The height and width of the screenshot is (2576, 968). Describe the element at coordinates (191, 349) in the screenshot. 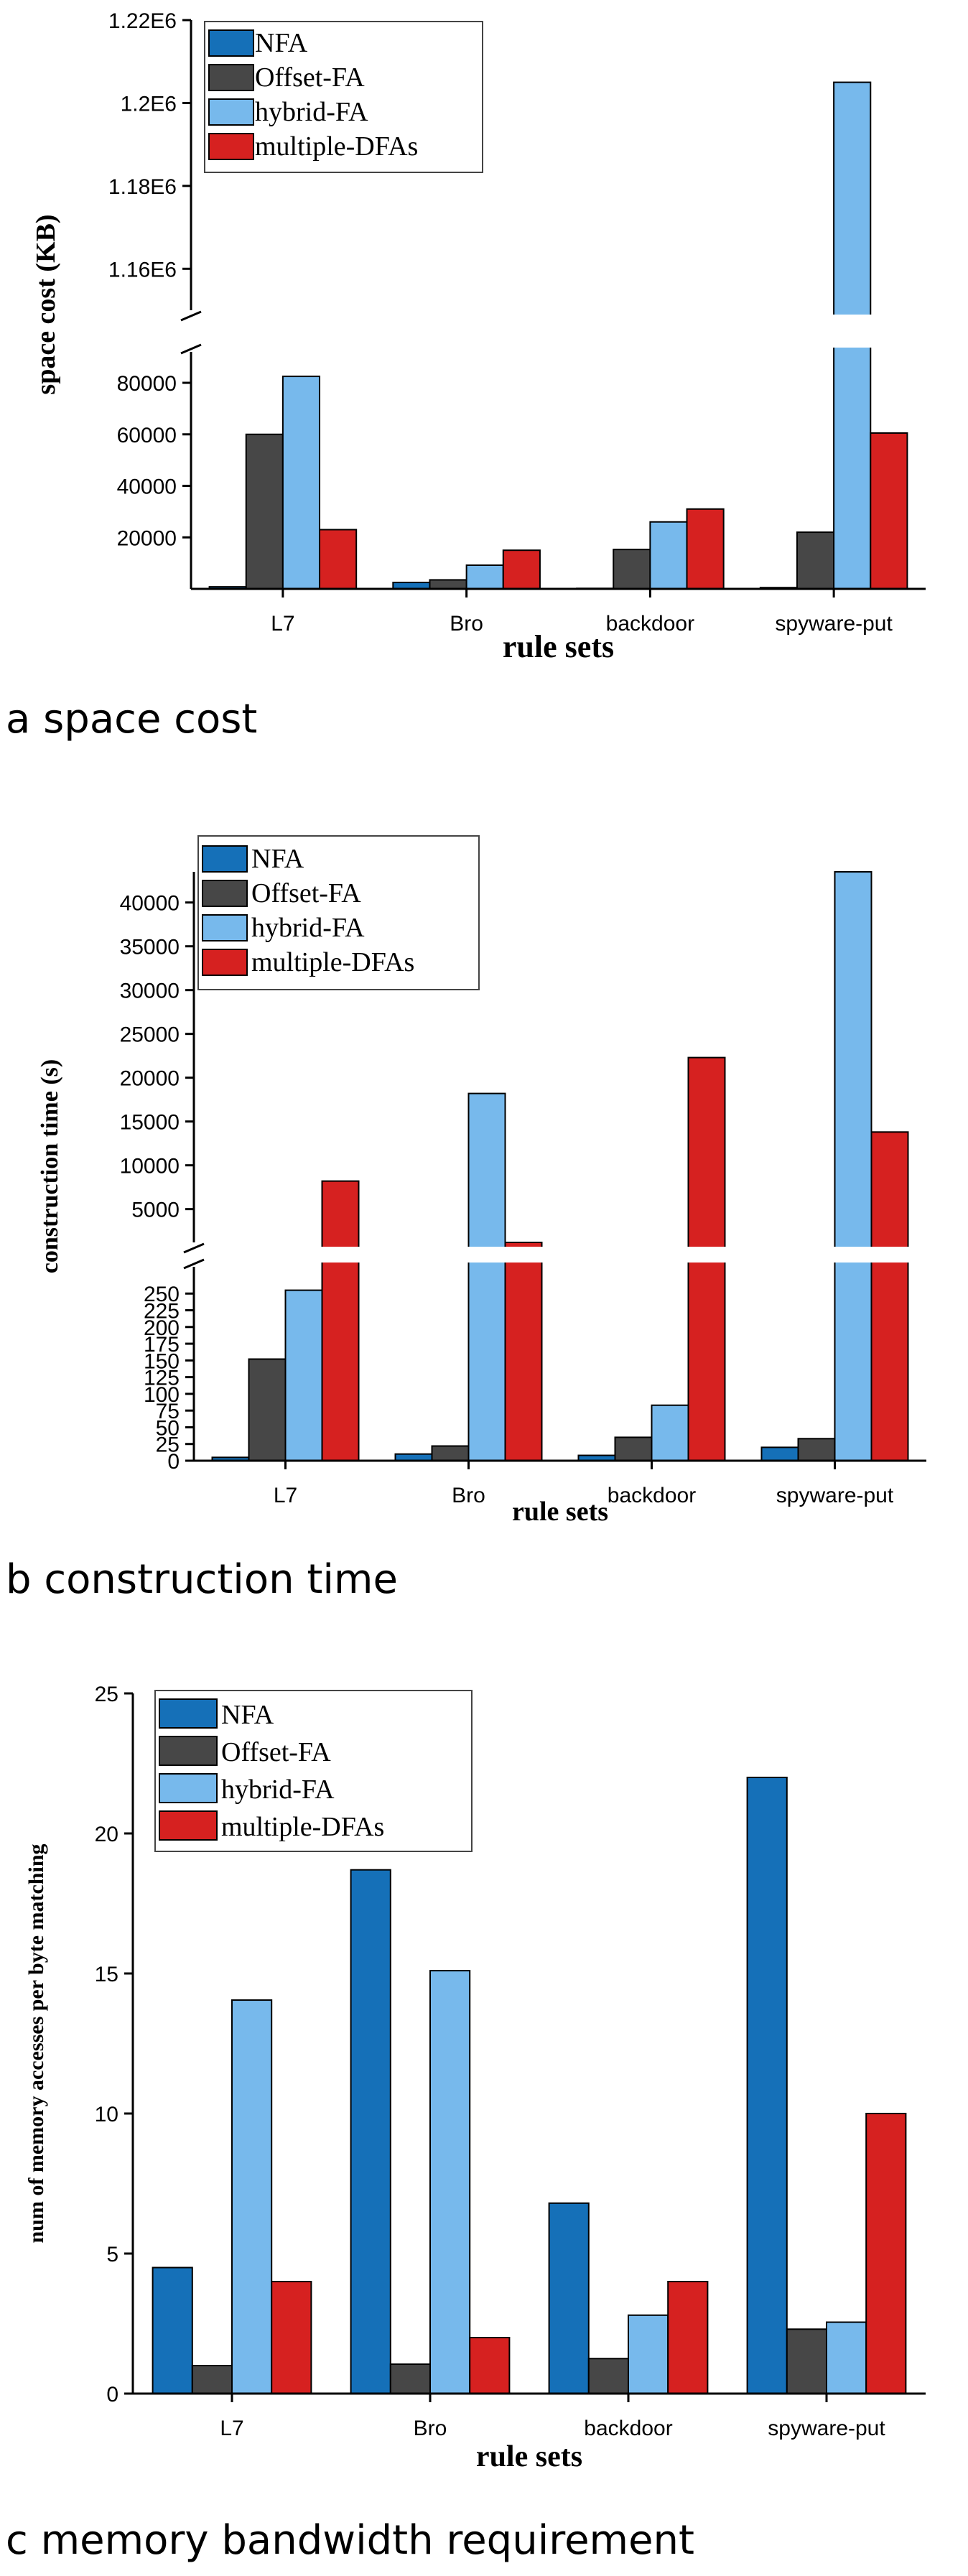

I see `axis-break-mark-lower` at that location.